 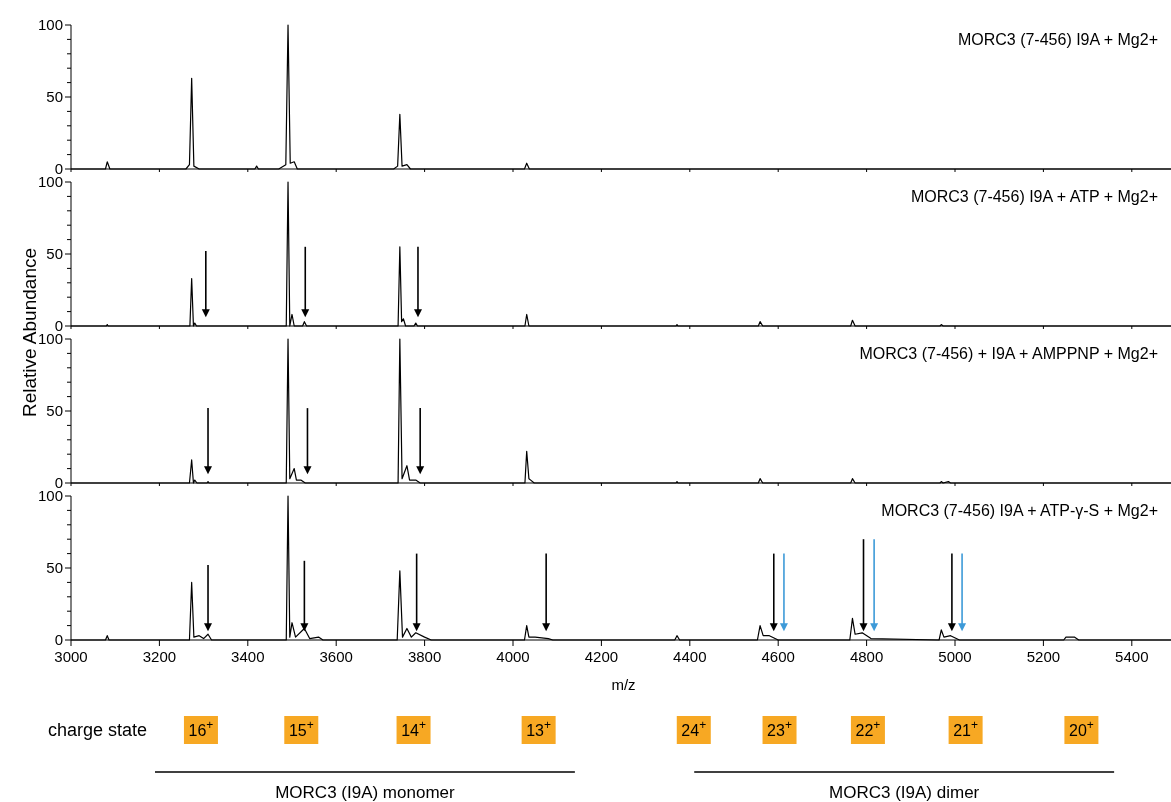 What do you see at coordinates (159, 656) in the screenshot?
I see `x-tick-label: 3200` at bounding box center [159, 656].